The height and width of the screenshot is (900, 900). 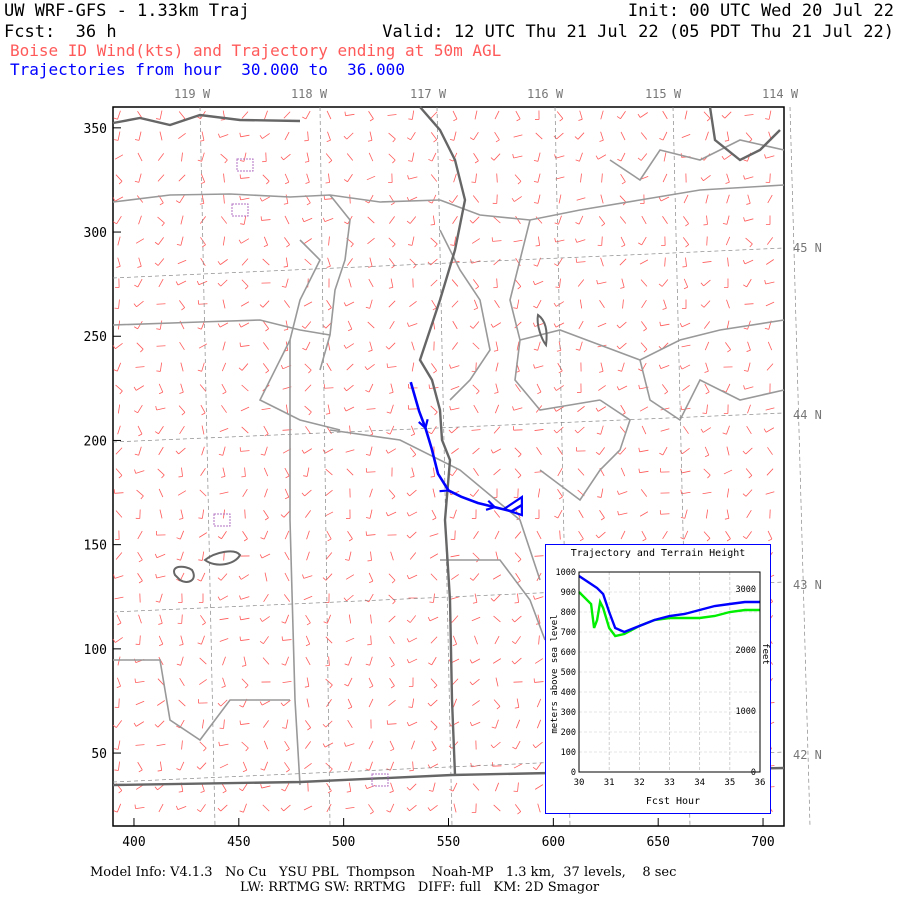 I want to click on y-tick-label: 350, so click(x=95, y=129).